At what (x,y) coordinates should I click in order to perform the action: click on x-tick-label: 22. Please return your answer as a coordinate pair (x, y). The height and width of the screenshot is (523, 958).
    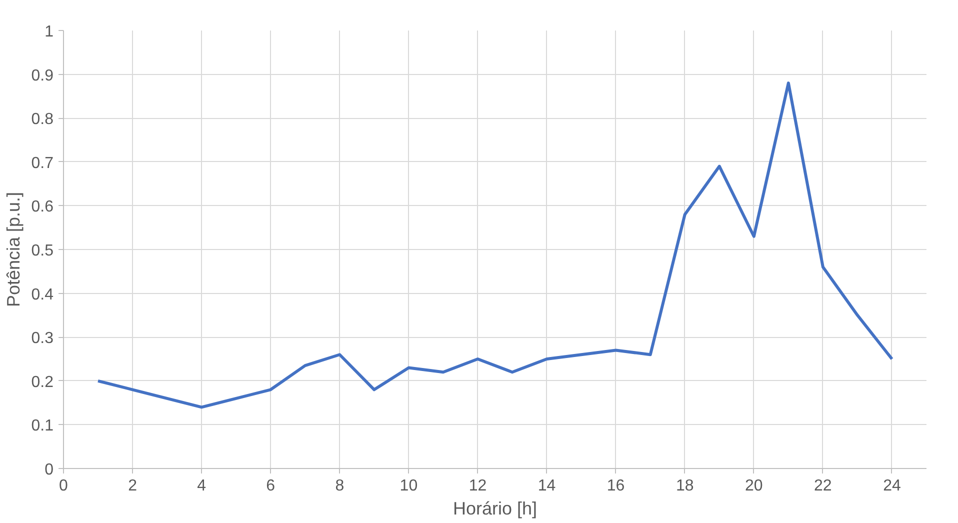
    Looking at the image, I should click on (823, 486).